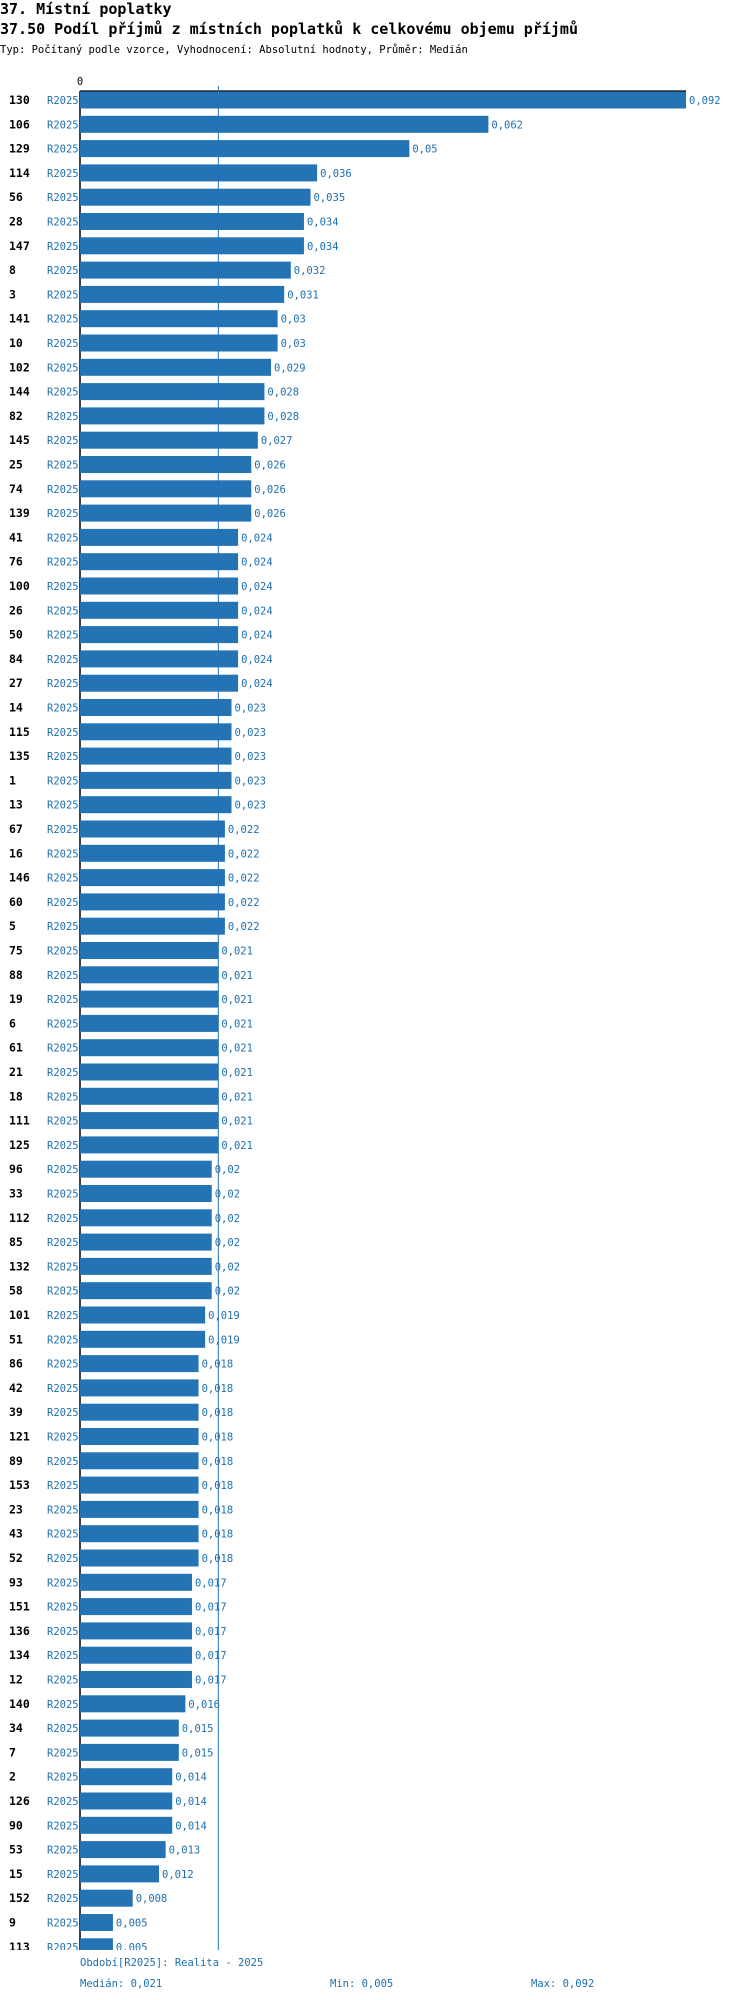  What do you see at coordinates (152, 1899) in the screenshot?
I see `data-label: 0,008` at bounding box center [152, 1899].